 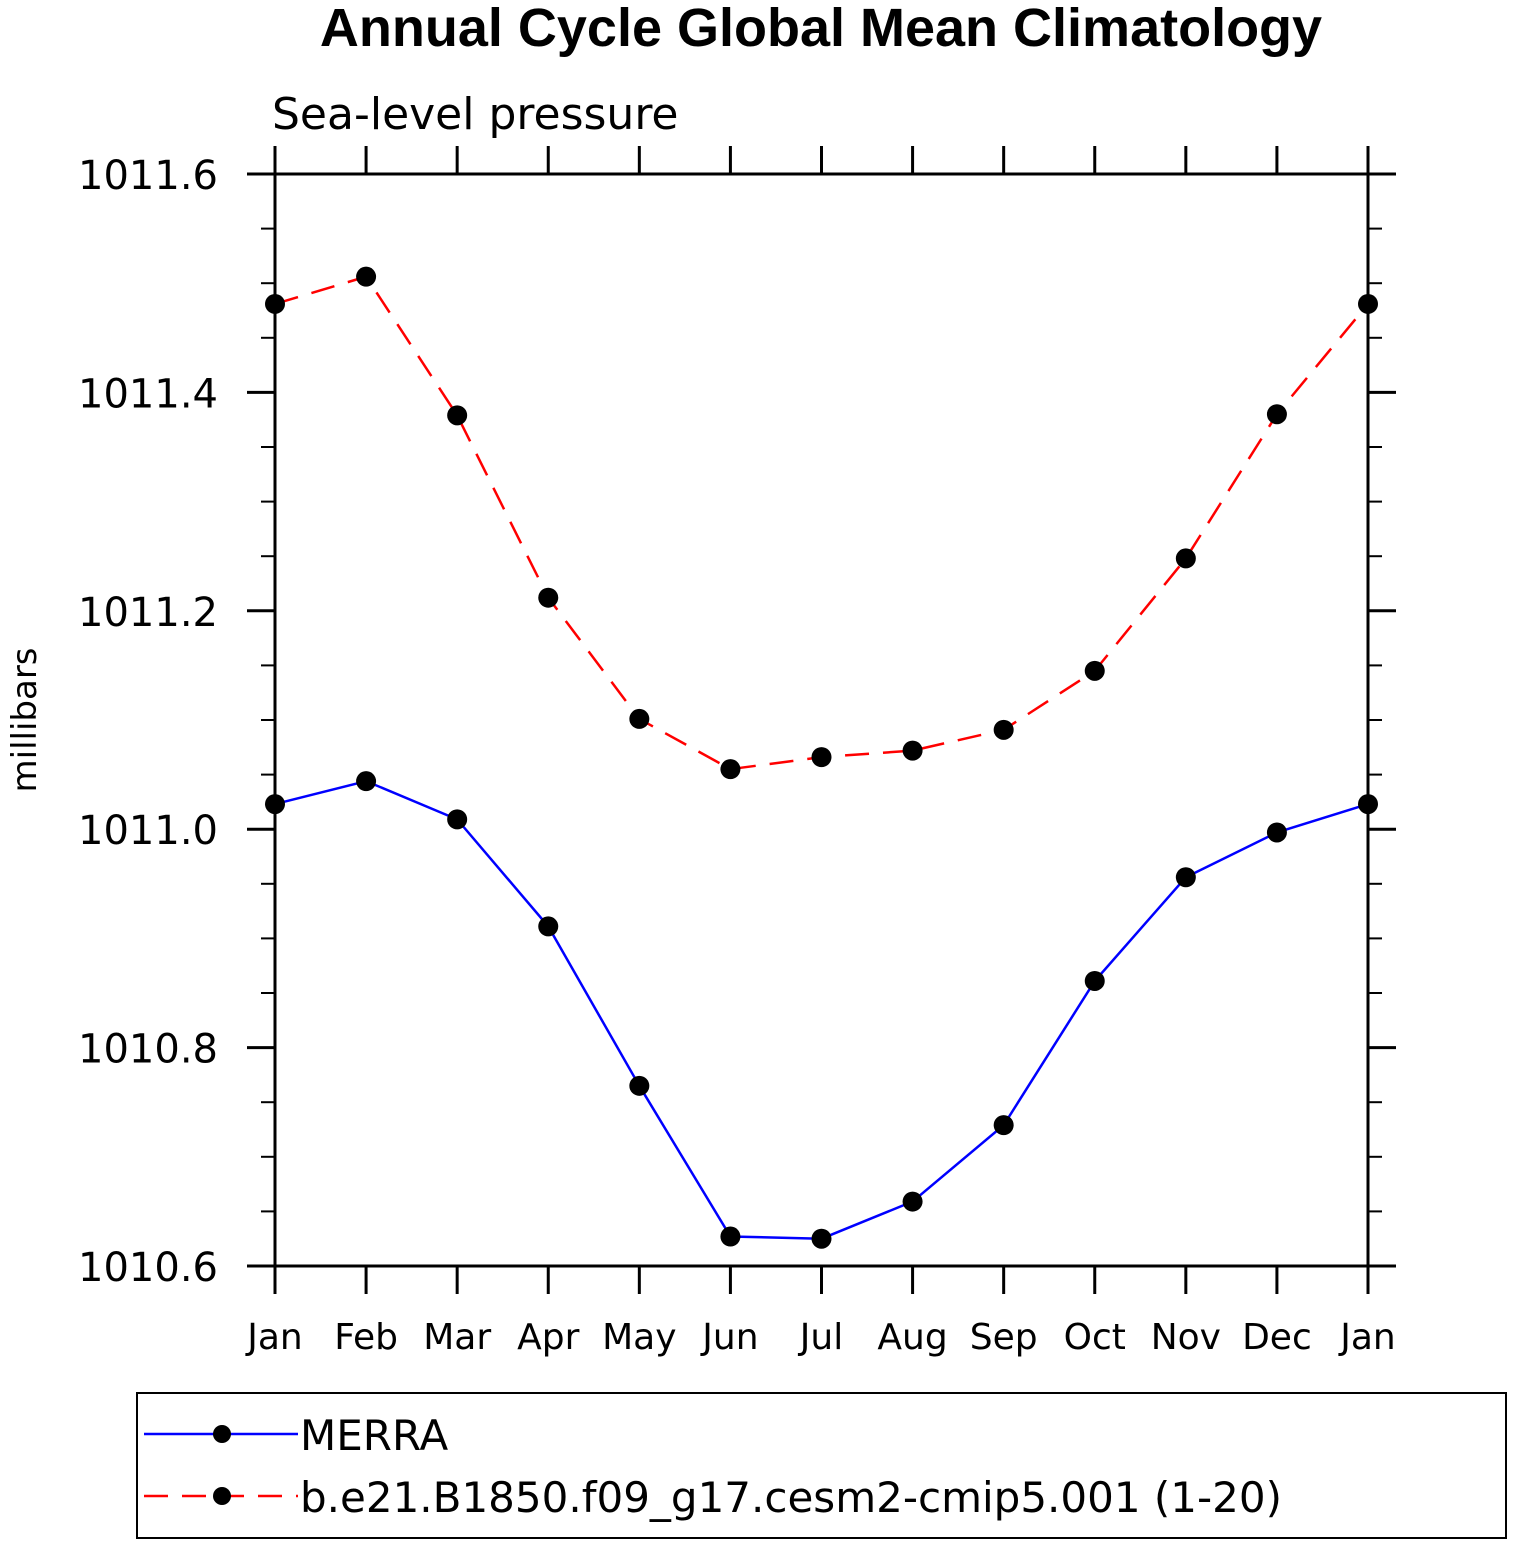 I want to click on legend-box, so click(x=821, y=1465).